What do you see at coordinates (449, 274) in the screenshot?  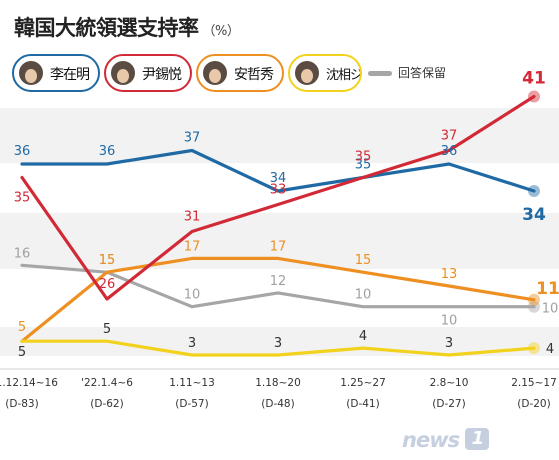 I see `data-label: 13` at bounding box center [449, 274].